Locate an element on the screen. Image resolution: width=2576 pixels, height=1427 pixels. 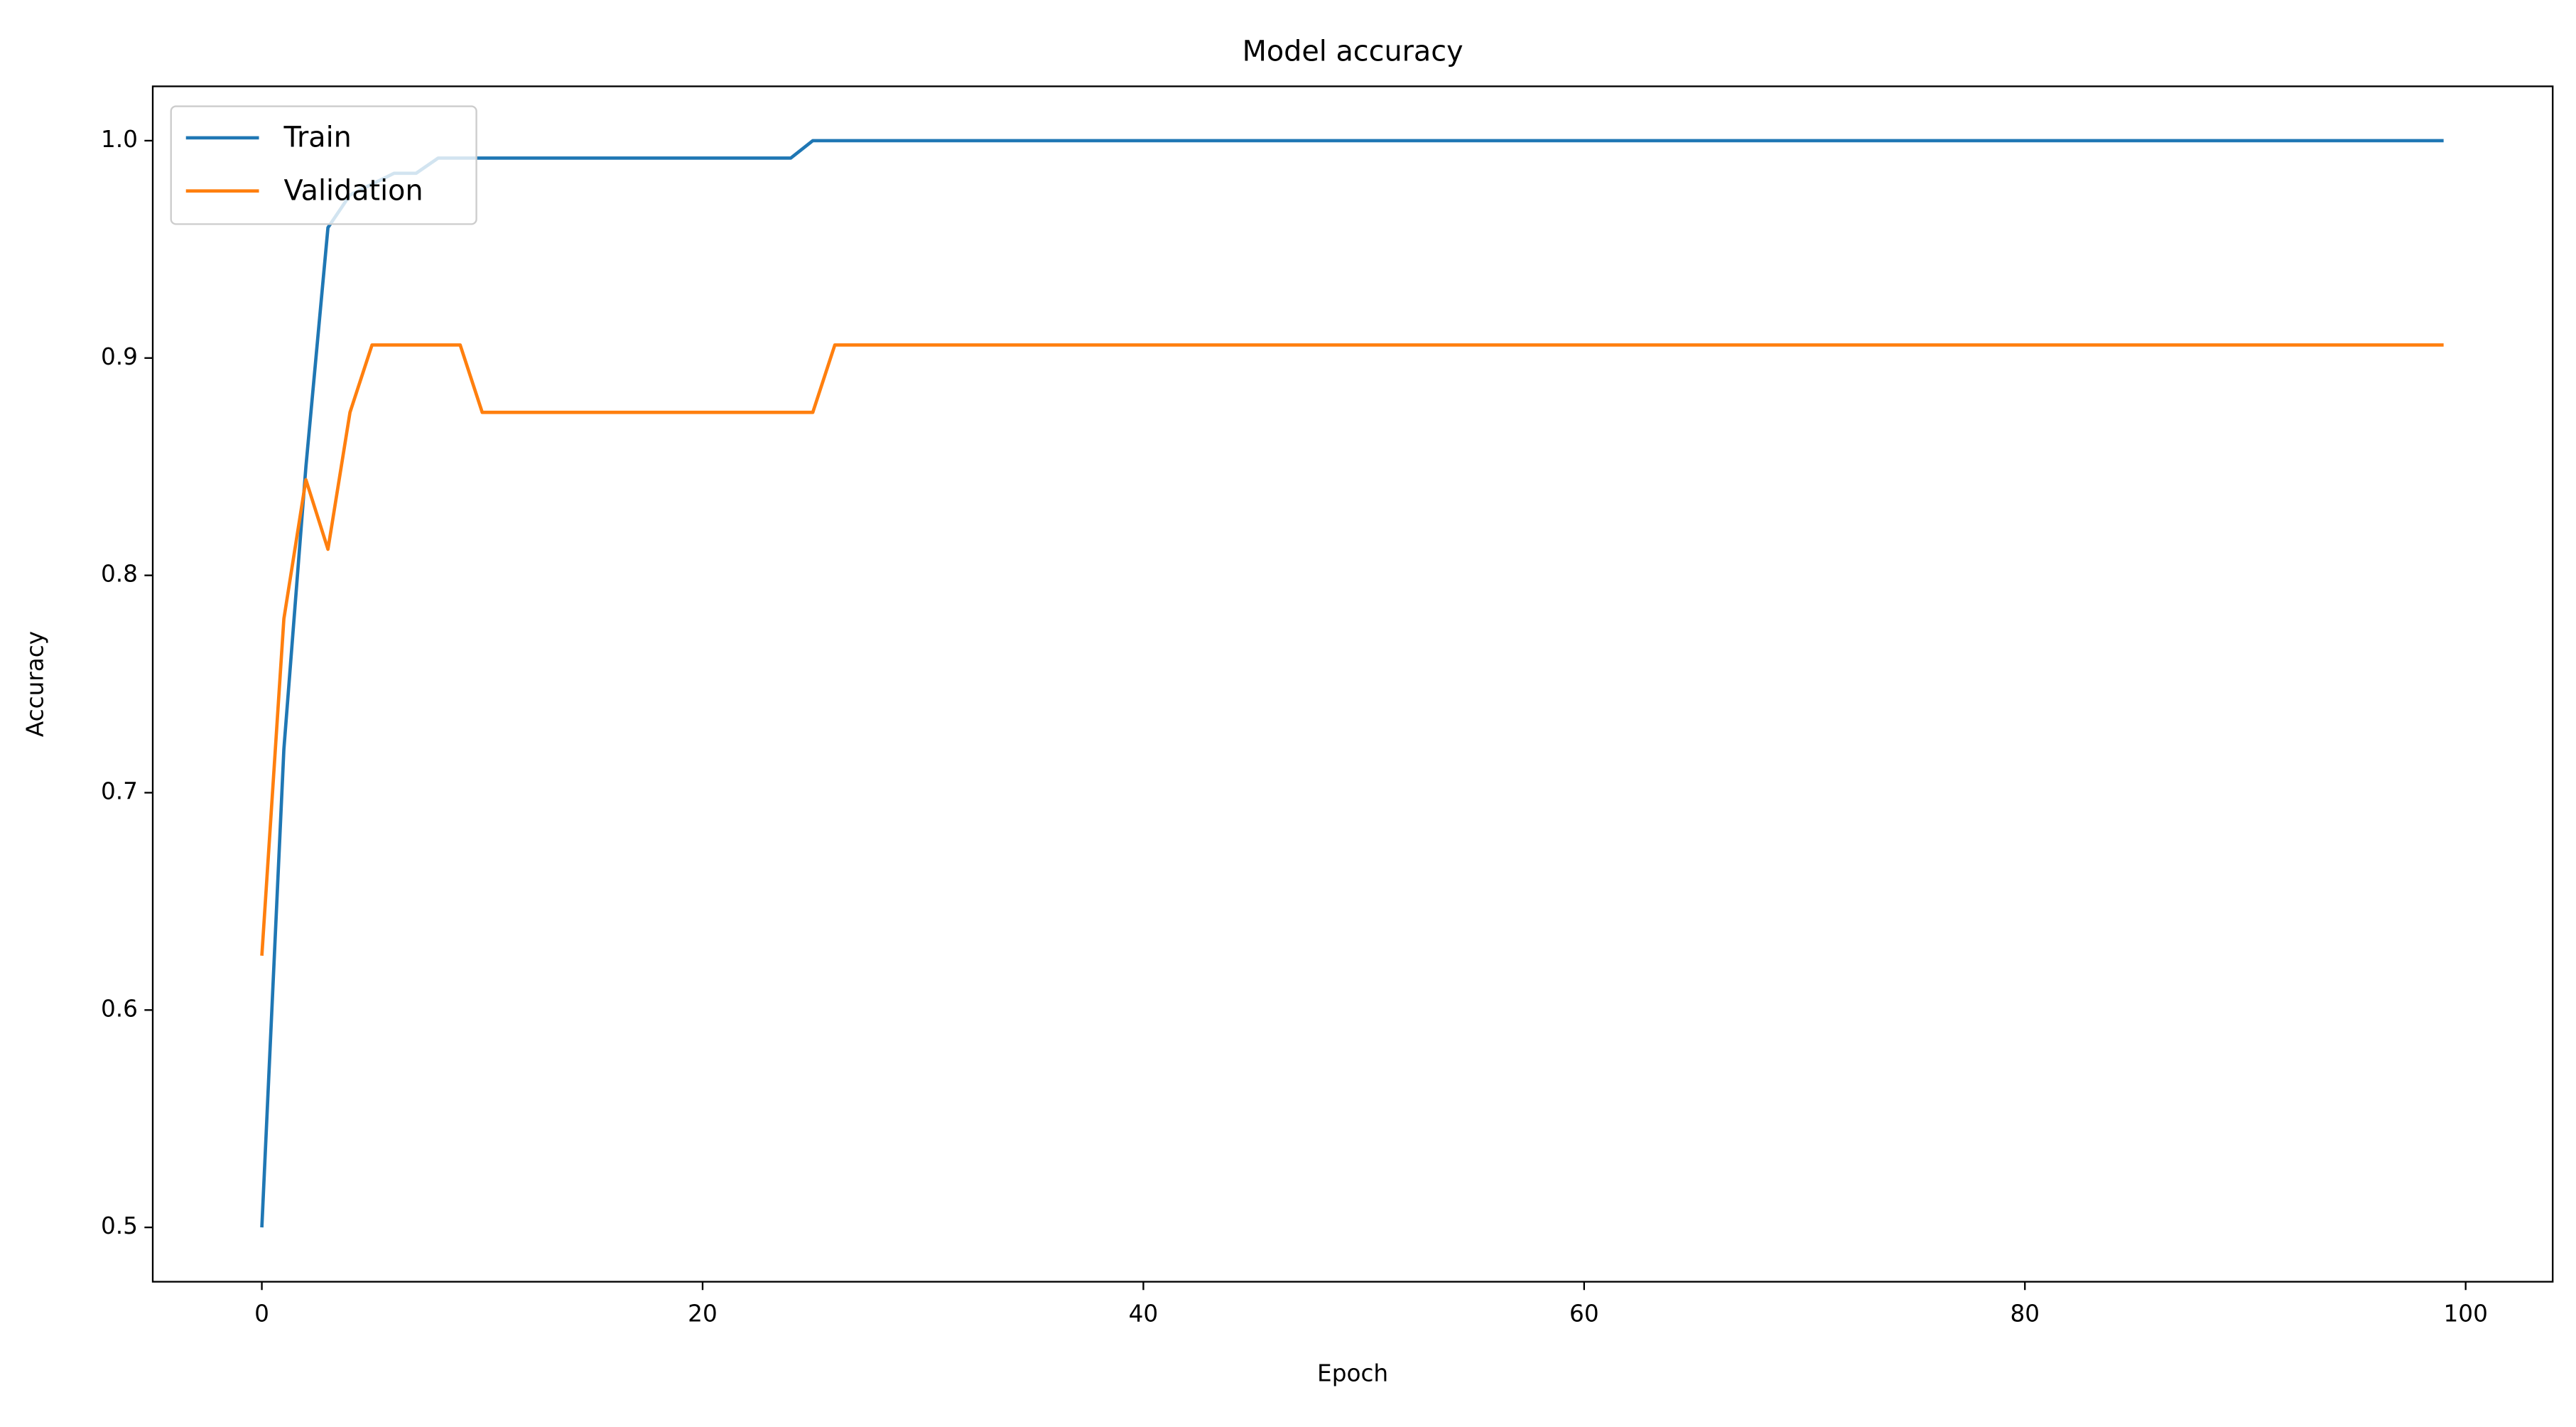
y-tick-label: 0.6 is located at coordinates (119, 1008).